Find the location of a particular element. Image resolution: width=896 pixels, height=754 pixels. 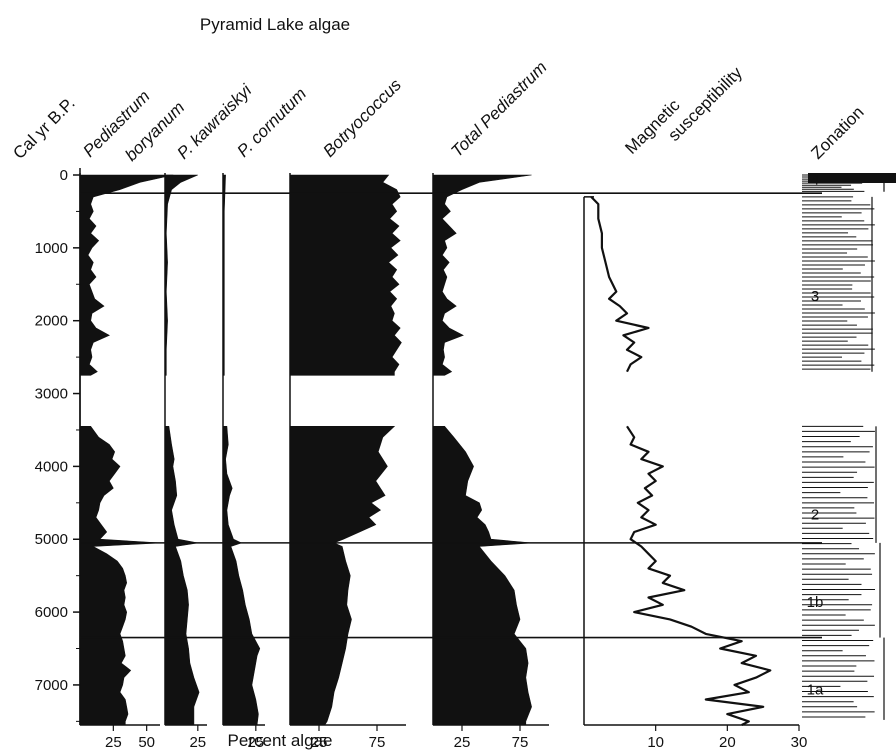

botryococcus-area-upper is located at coordinates (345, 275).